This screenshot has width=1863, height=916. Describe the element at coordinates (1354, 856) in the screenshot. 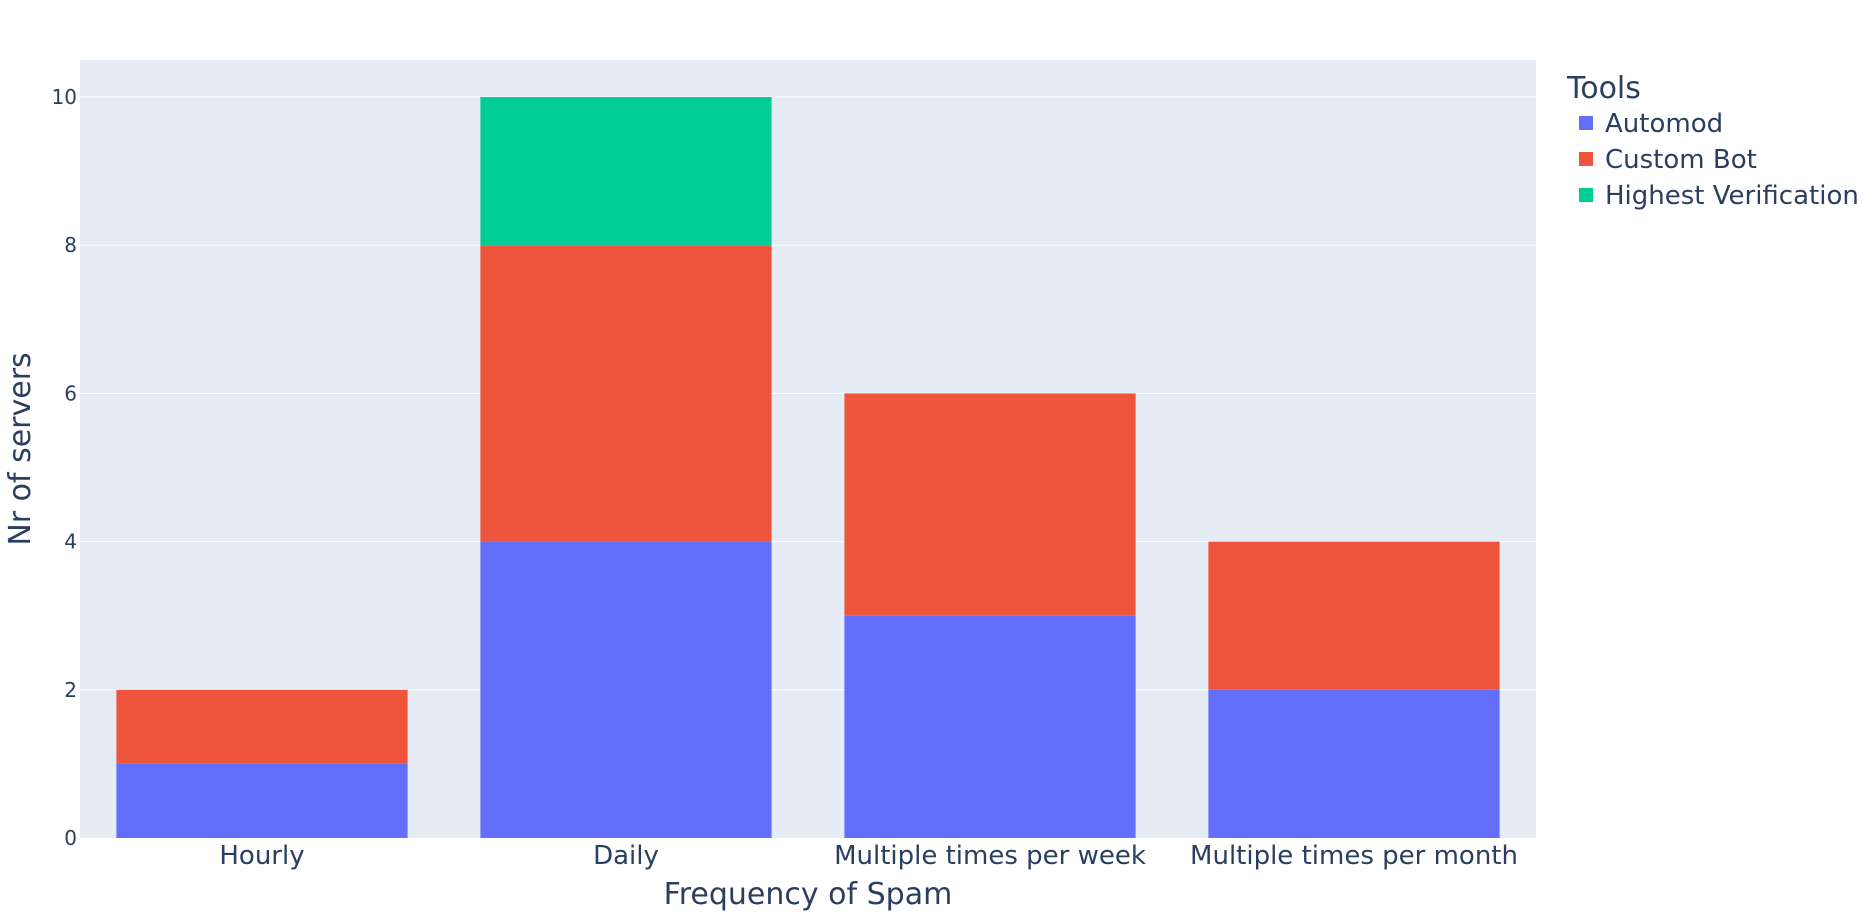

I see `x-tick-label: Multiple times per month` at that location.